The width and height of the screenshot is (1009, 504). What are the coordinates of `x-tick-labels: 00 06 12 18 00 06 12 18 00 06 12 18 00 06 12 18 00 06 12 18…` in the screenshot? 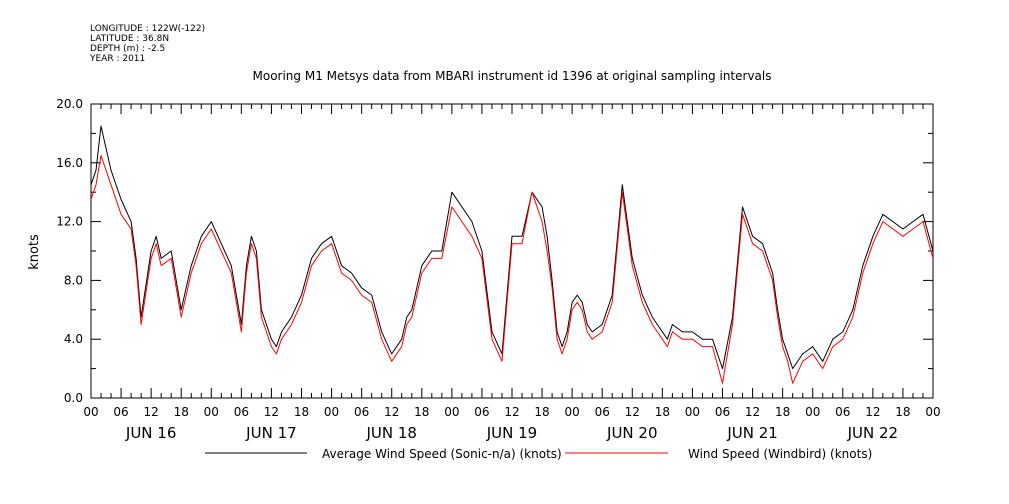 It's located at (511, 412).